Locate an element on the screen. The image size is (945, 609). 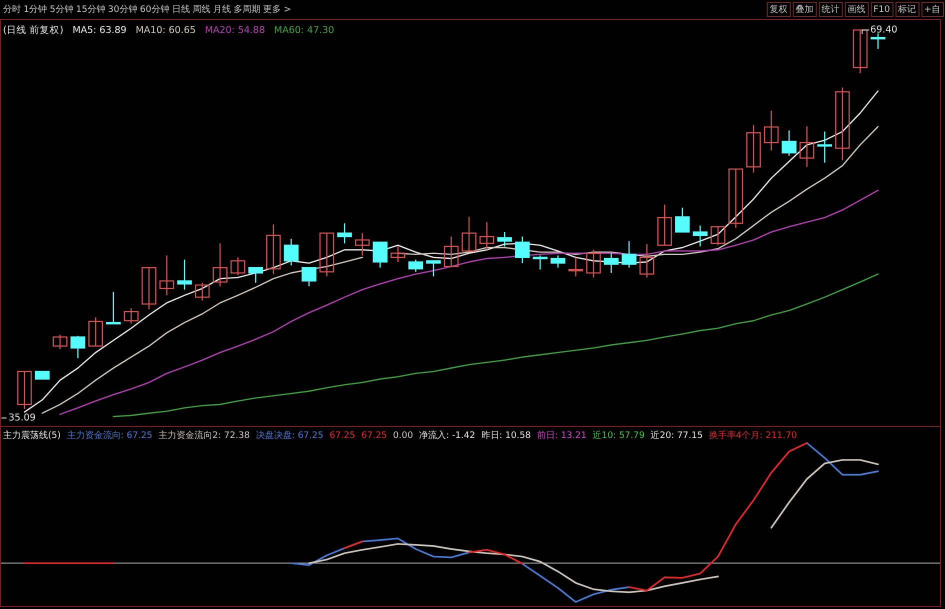
button: F10 is located at coordinates (882, 9).